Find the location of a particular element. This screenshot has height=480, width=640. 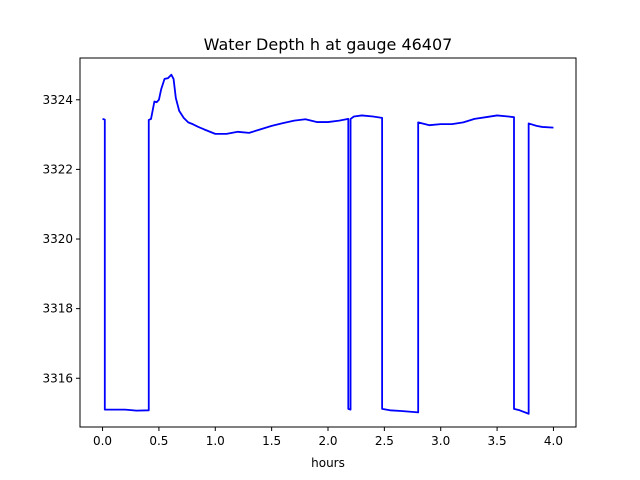

x-tick-label: 3.0 is located at coordinates (440, 441).